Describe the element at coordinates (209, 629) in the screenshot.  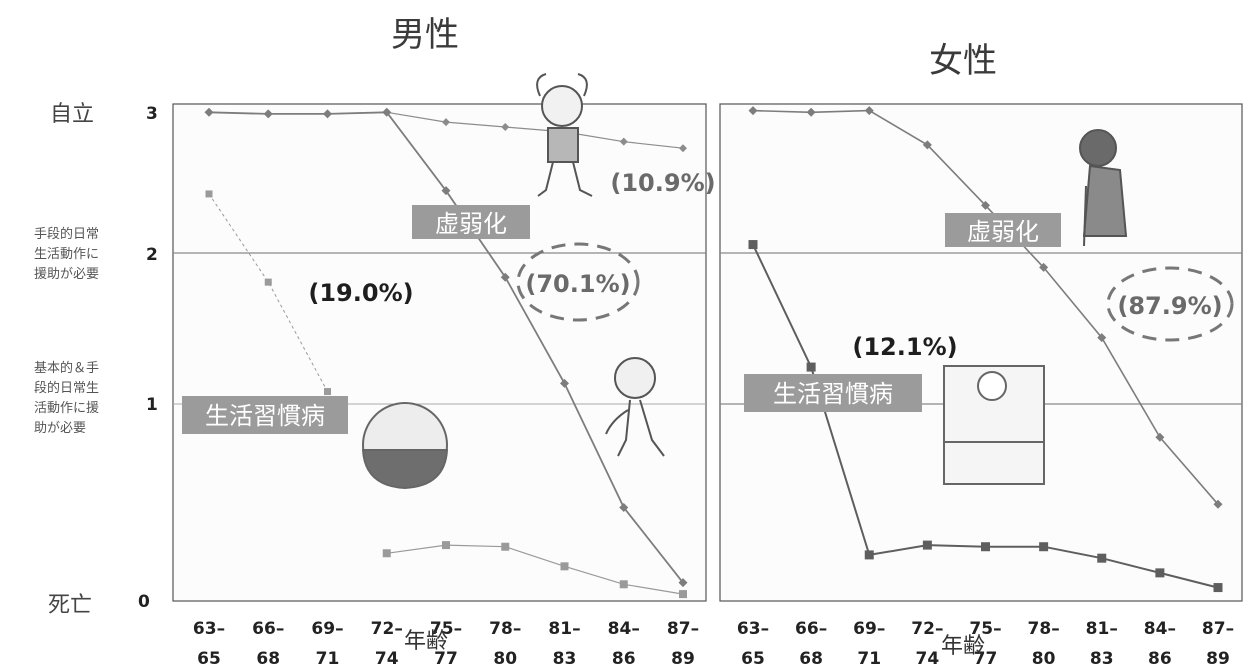
I see `male-xtick-top-0: 63–` at that location.